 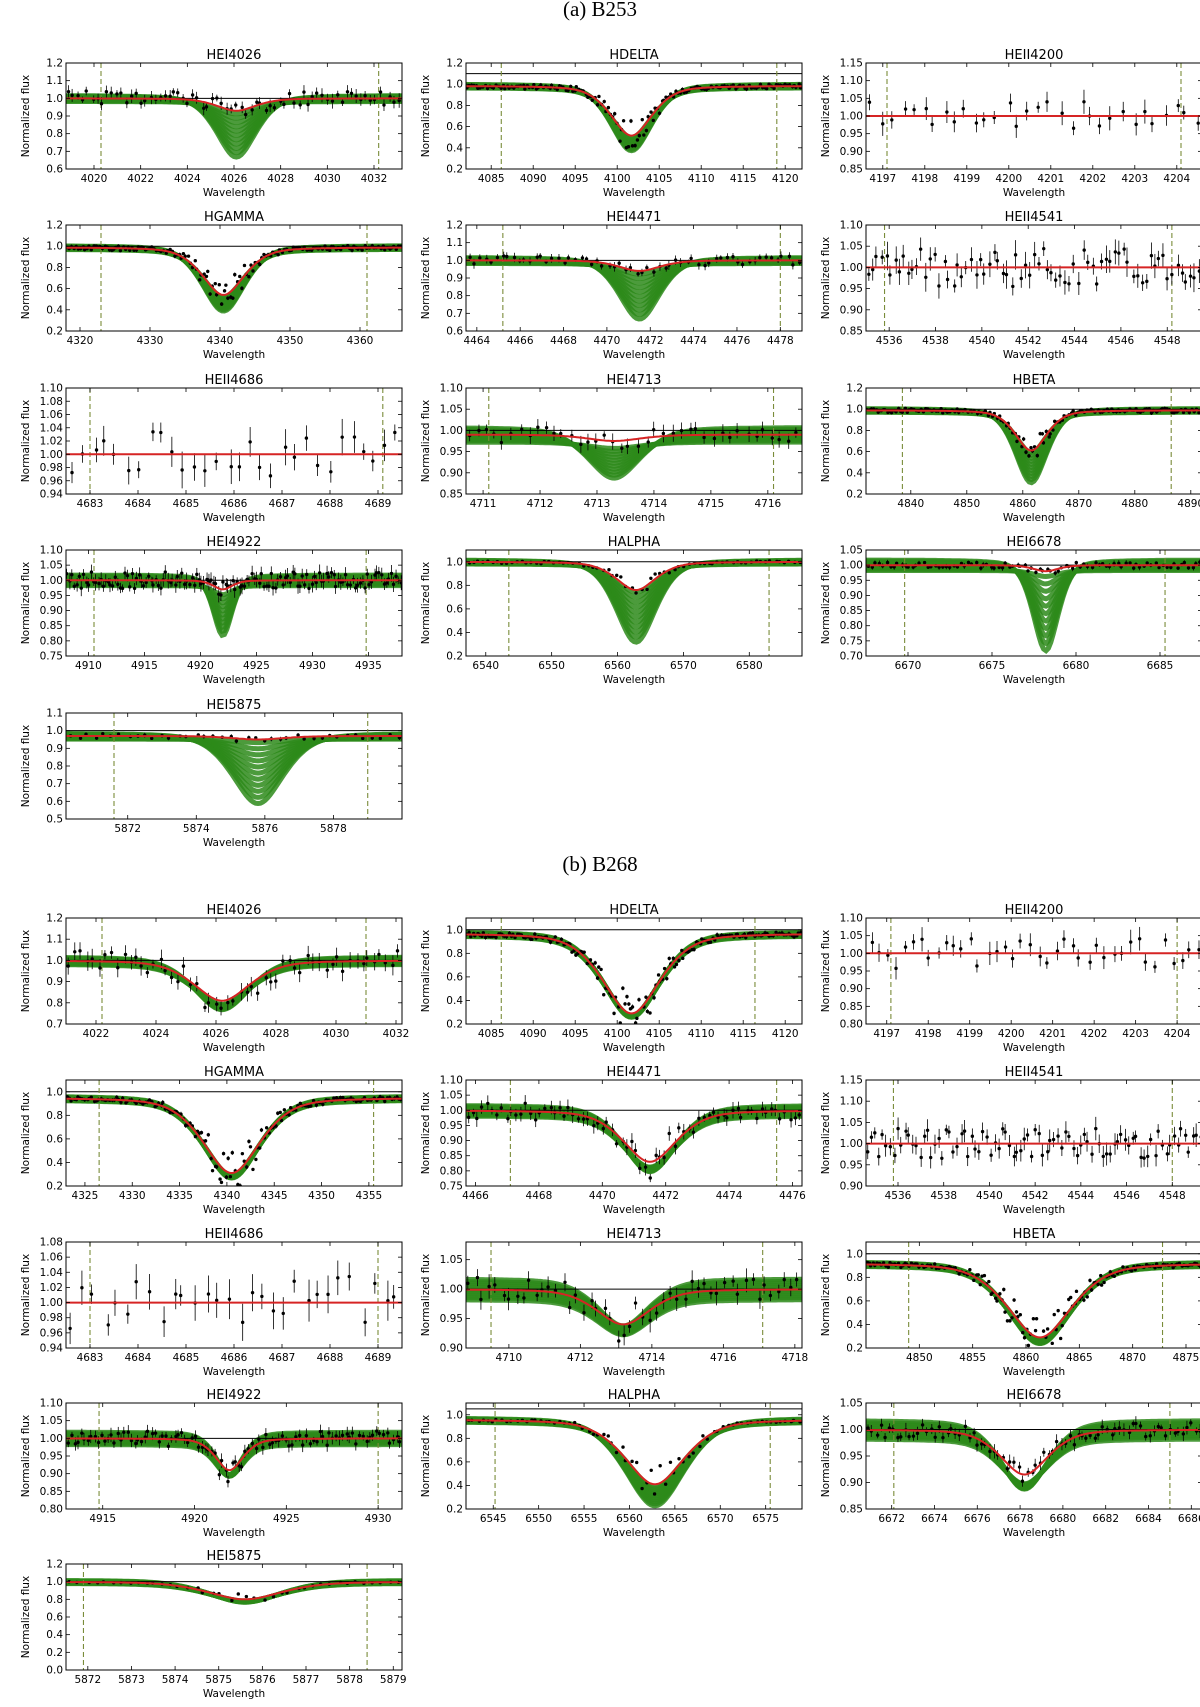 I want to click on chart-title: HEII4686, so click(x=234, y=380).